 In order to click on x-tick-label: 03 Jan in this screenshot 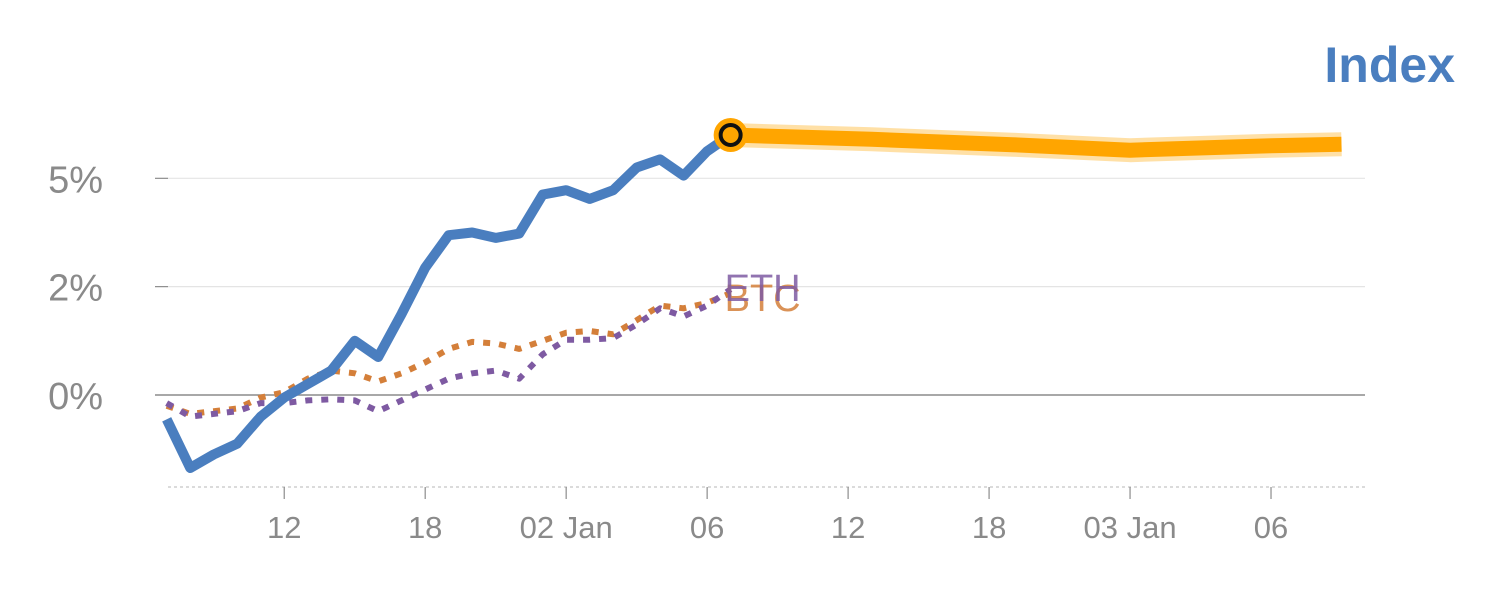, I will do `click(1130, 527)`.